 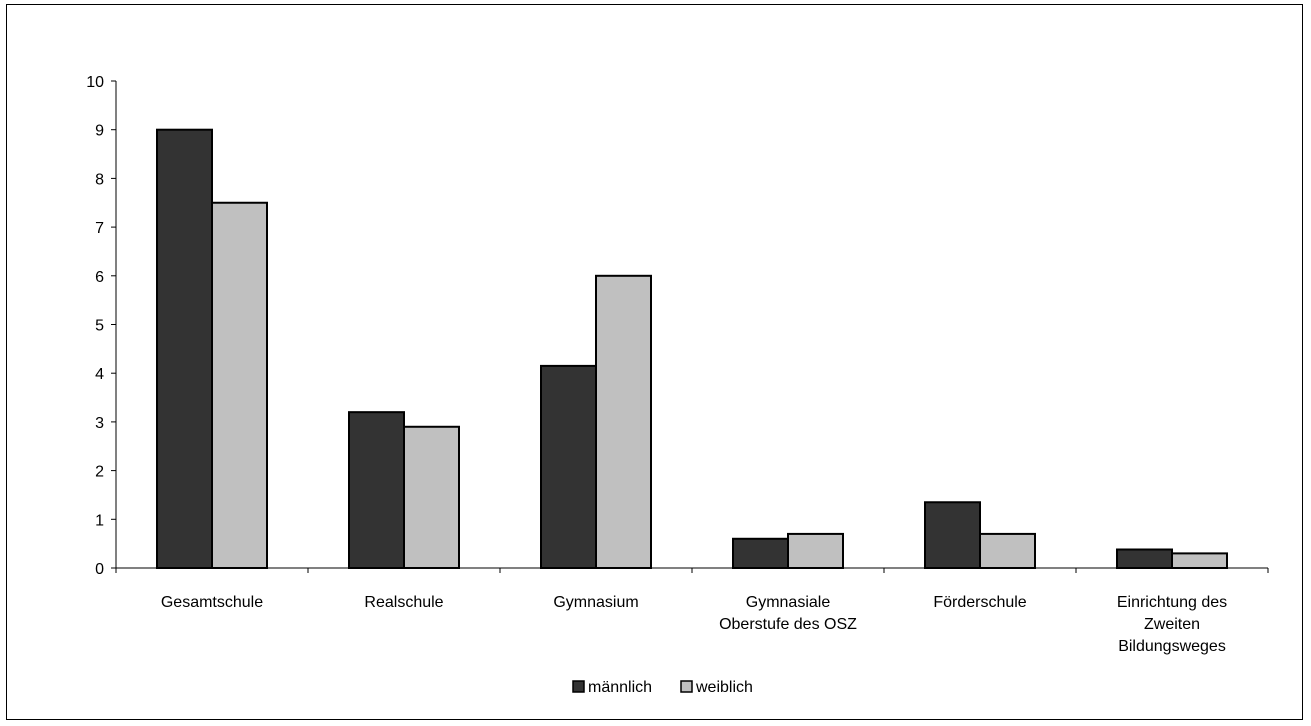 I want to click on y-tick-label: 1, so click(x=99, y=520).